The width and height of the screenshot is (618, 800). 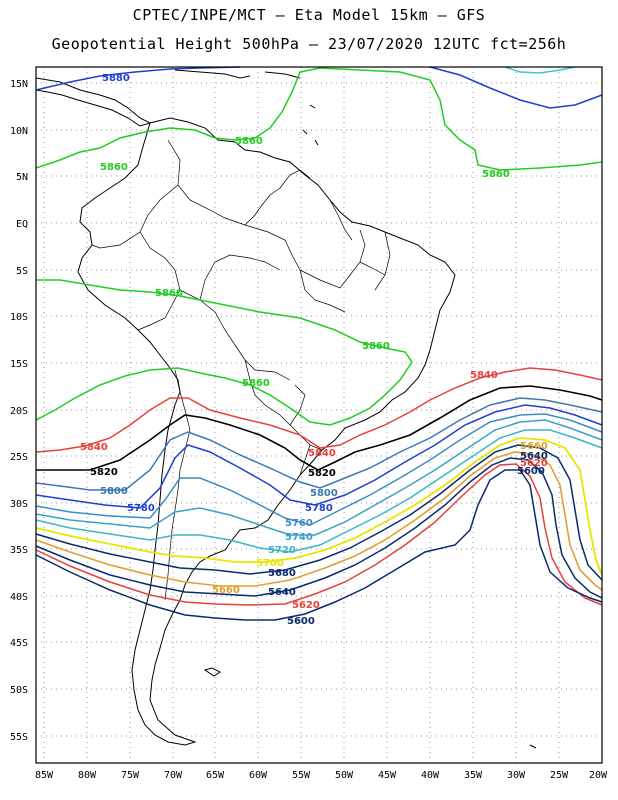 What do you see at coordinates (116, 78) in the screenshot?
I see `contour-label: 5880` at bounding box center [116, 78].